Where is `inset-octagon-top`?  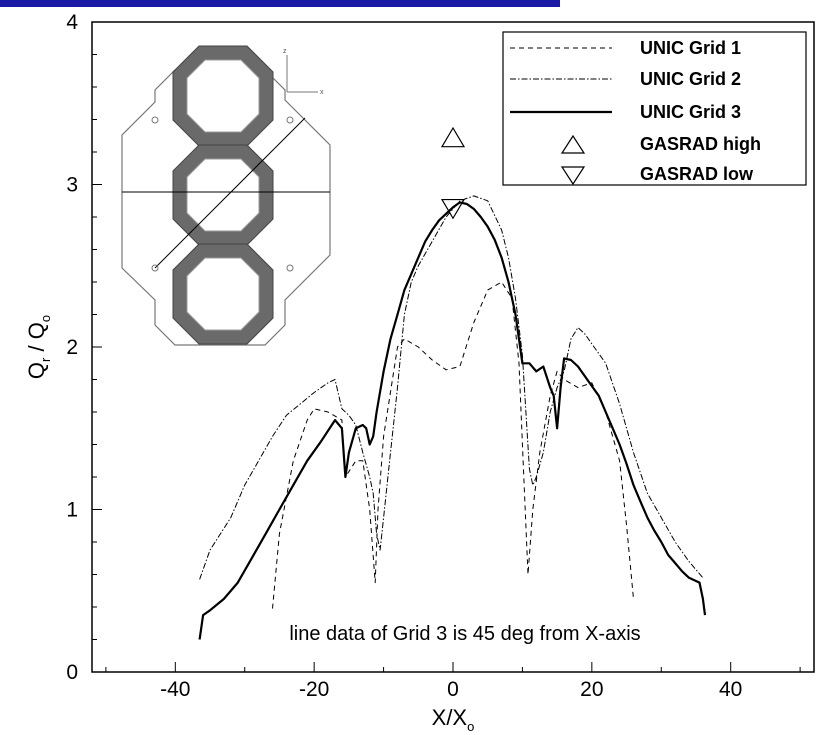
inset-octagon-top is located at coordinates (223, 96).